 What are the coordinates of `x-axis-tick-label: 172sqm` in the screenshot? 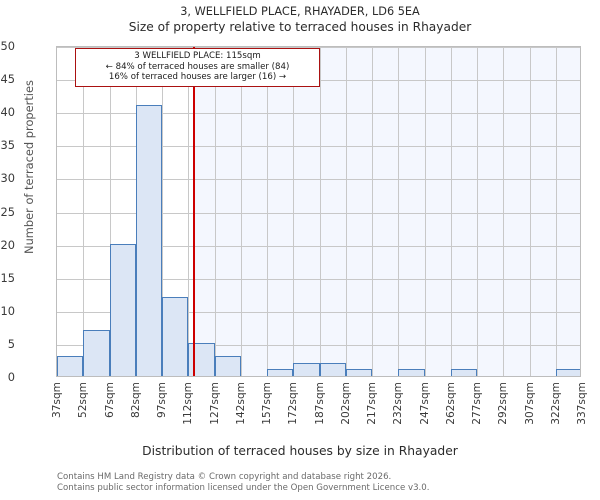 It's located at (293, 403).